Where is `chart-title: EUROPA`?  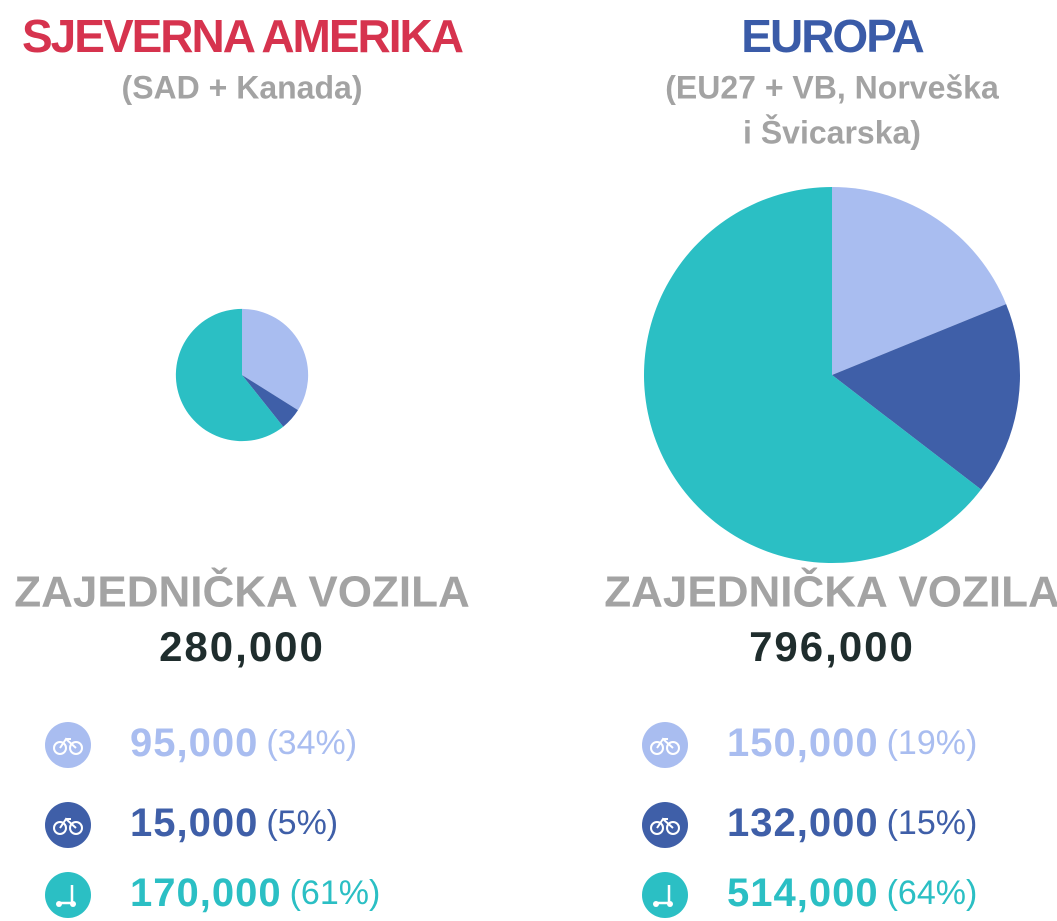
chart-title: EUROPA is located at coordinates (832, 36).